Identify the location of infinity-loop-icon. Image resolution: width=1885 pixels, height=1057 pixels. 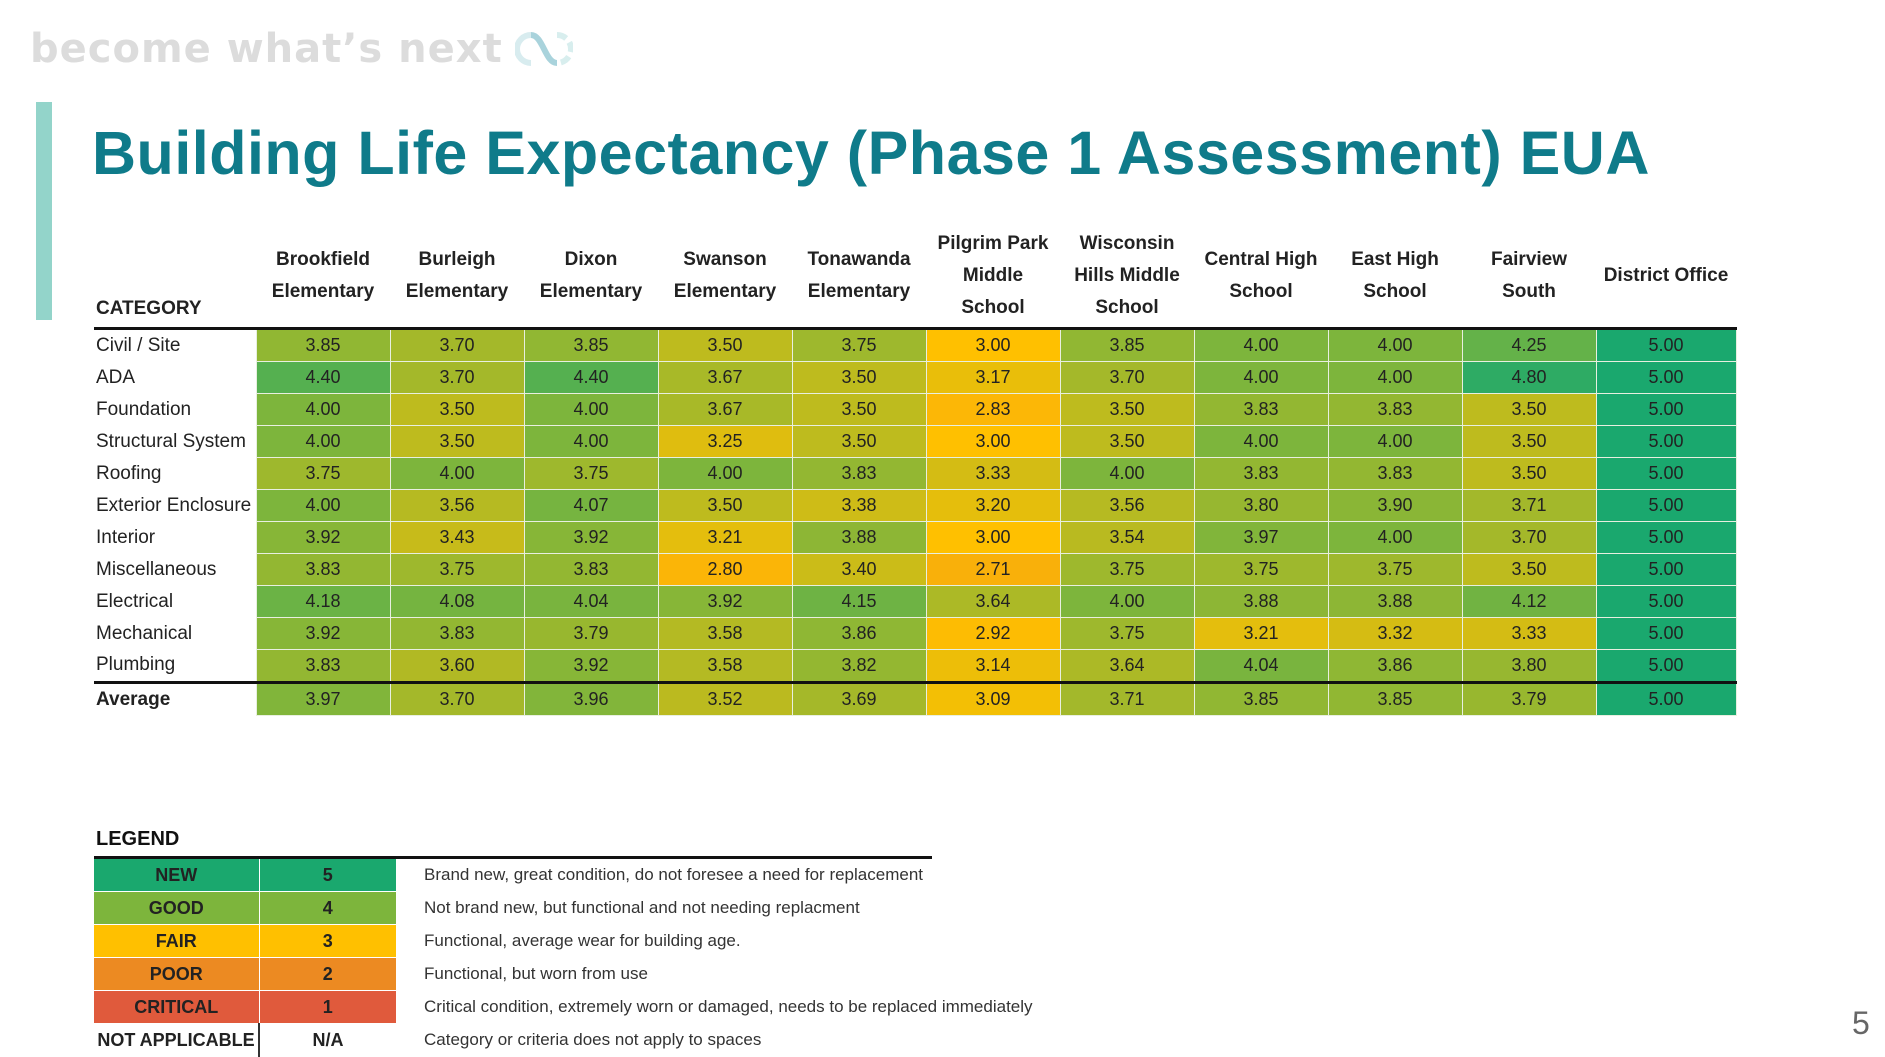
(543, 49).